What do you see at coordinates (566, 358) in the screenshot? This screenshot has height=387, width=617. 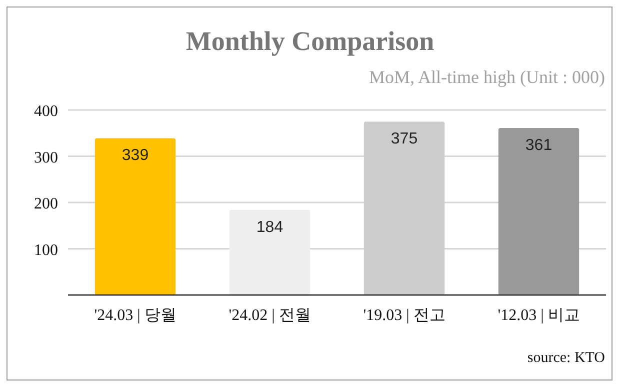 I see `source-note: source: KTO` at bounding box center [566, 358].